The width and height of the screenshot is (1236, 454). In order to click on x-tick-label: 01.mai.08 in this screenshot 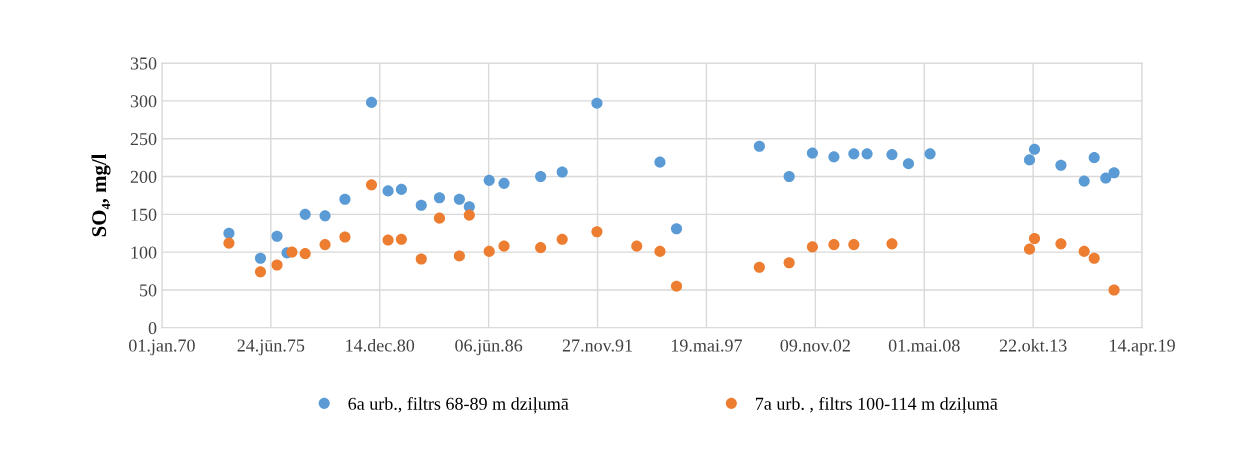, I will do `click(924, 345)`.